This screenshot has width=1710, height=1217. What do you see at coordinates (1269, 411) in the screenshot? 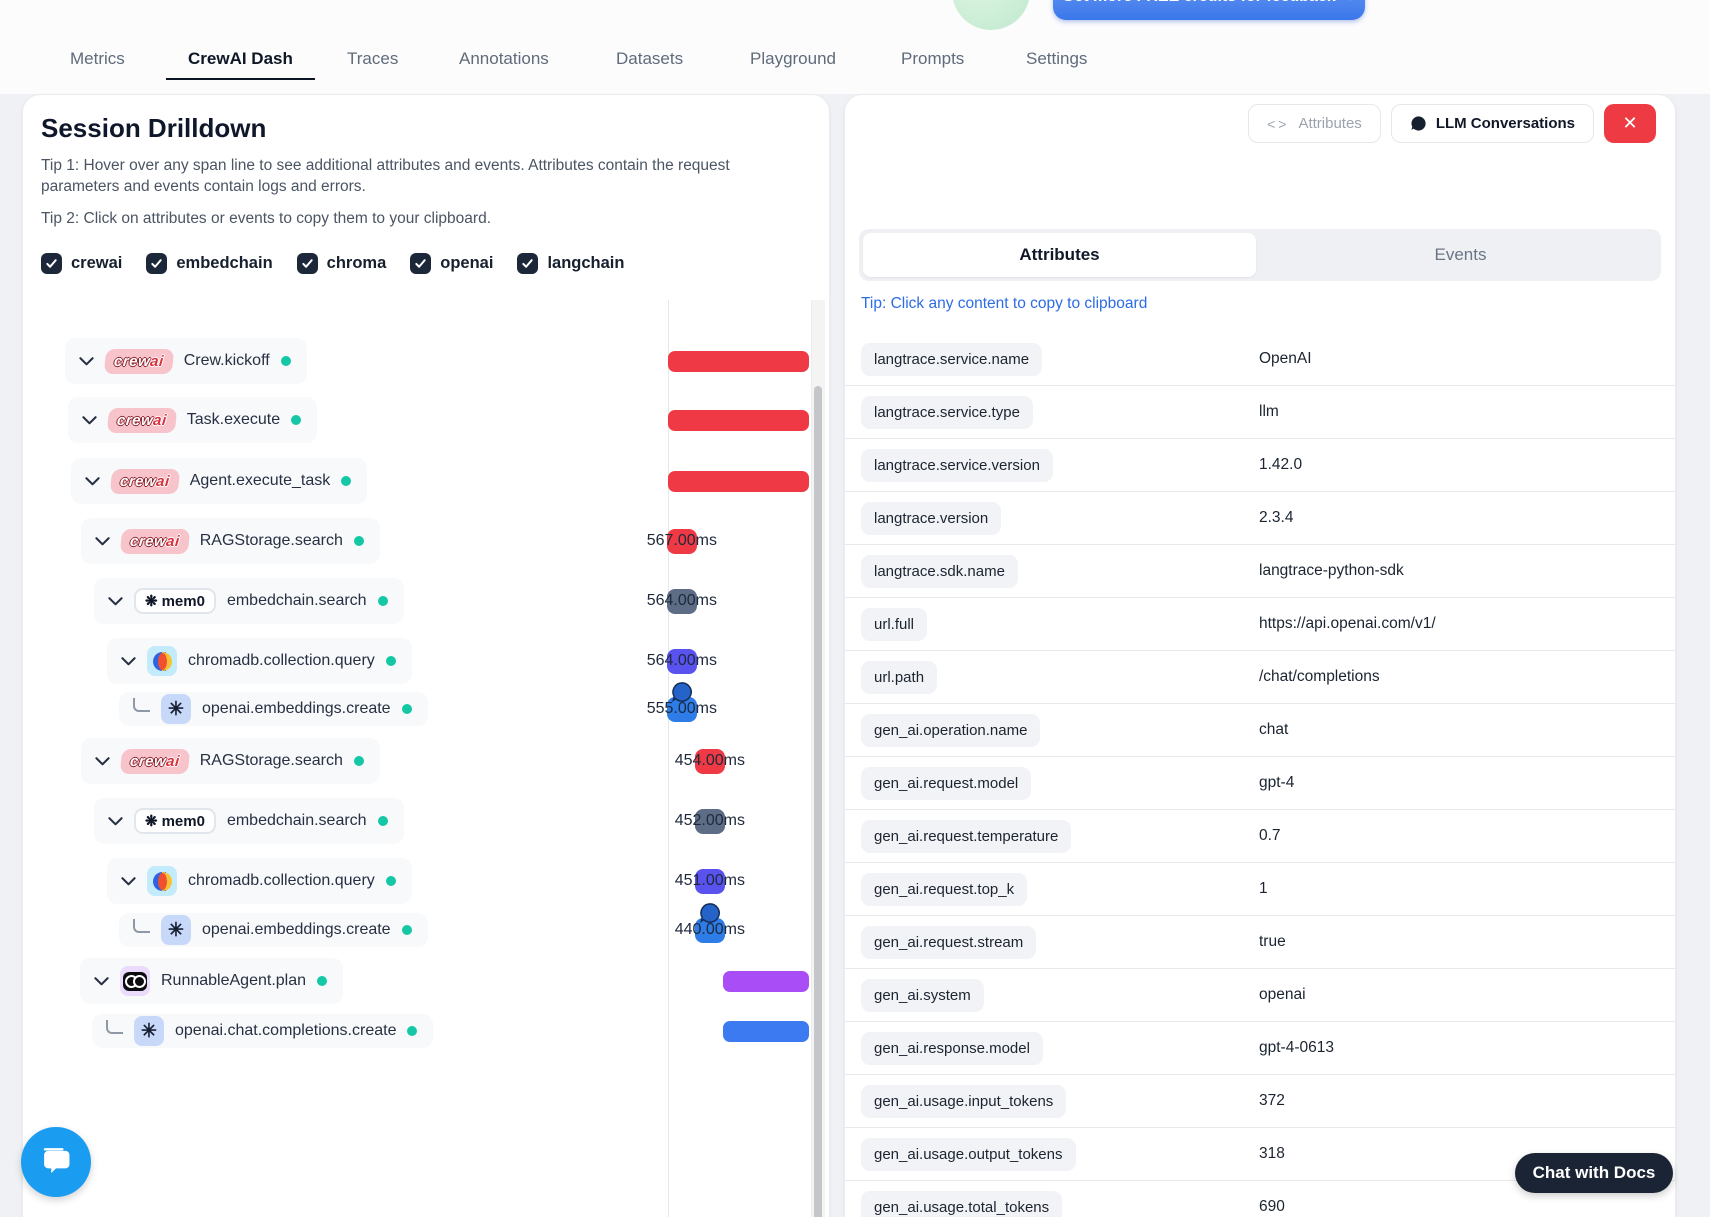
I see `attribute-value: llm` at bounding box center [1269, 411].